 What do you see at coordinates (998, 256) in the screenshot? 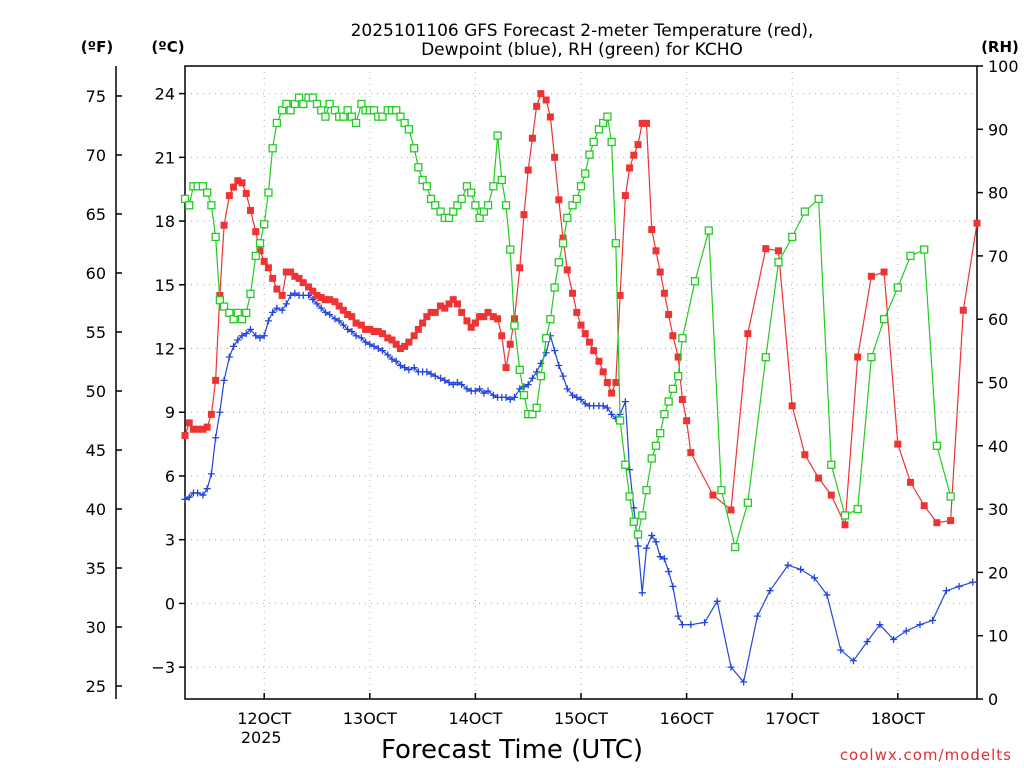
I see `rh-tick-label: 70` at bounding box center [998, 256].